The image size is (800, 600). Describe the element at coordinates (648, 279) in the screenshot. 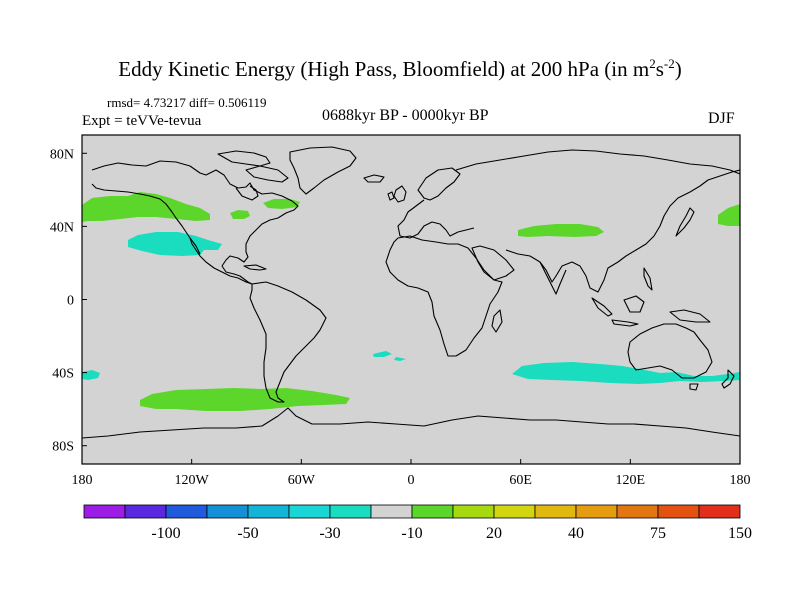

I see `coastline-philippines` at that location.